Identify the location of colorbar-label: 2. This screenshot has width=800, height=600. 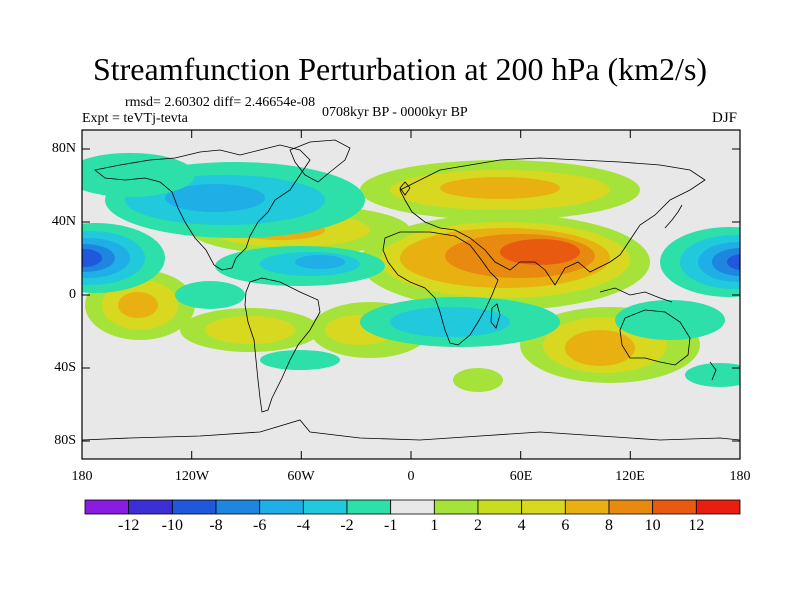
(478, 525).